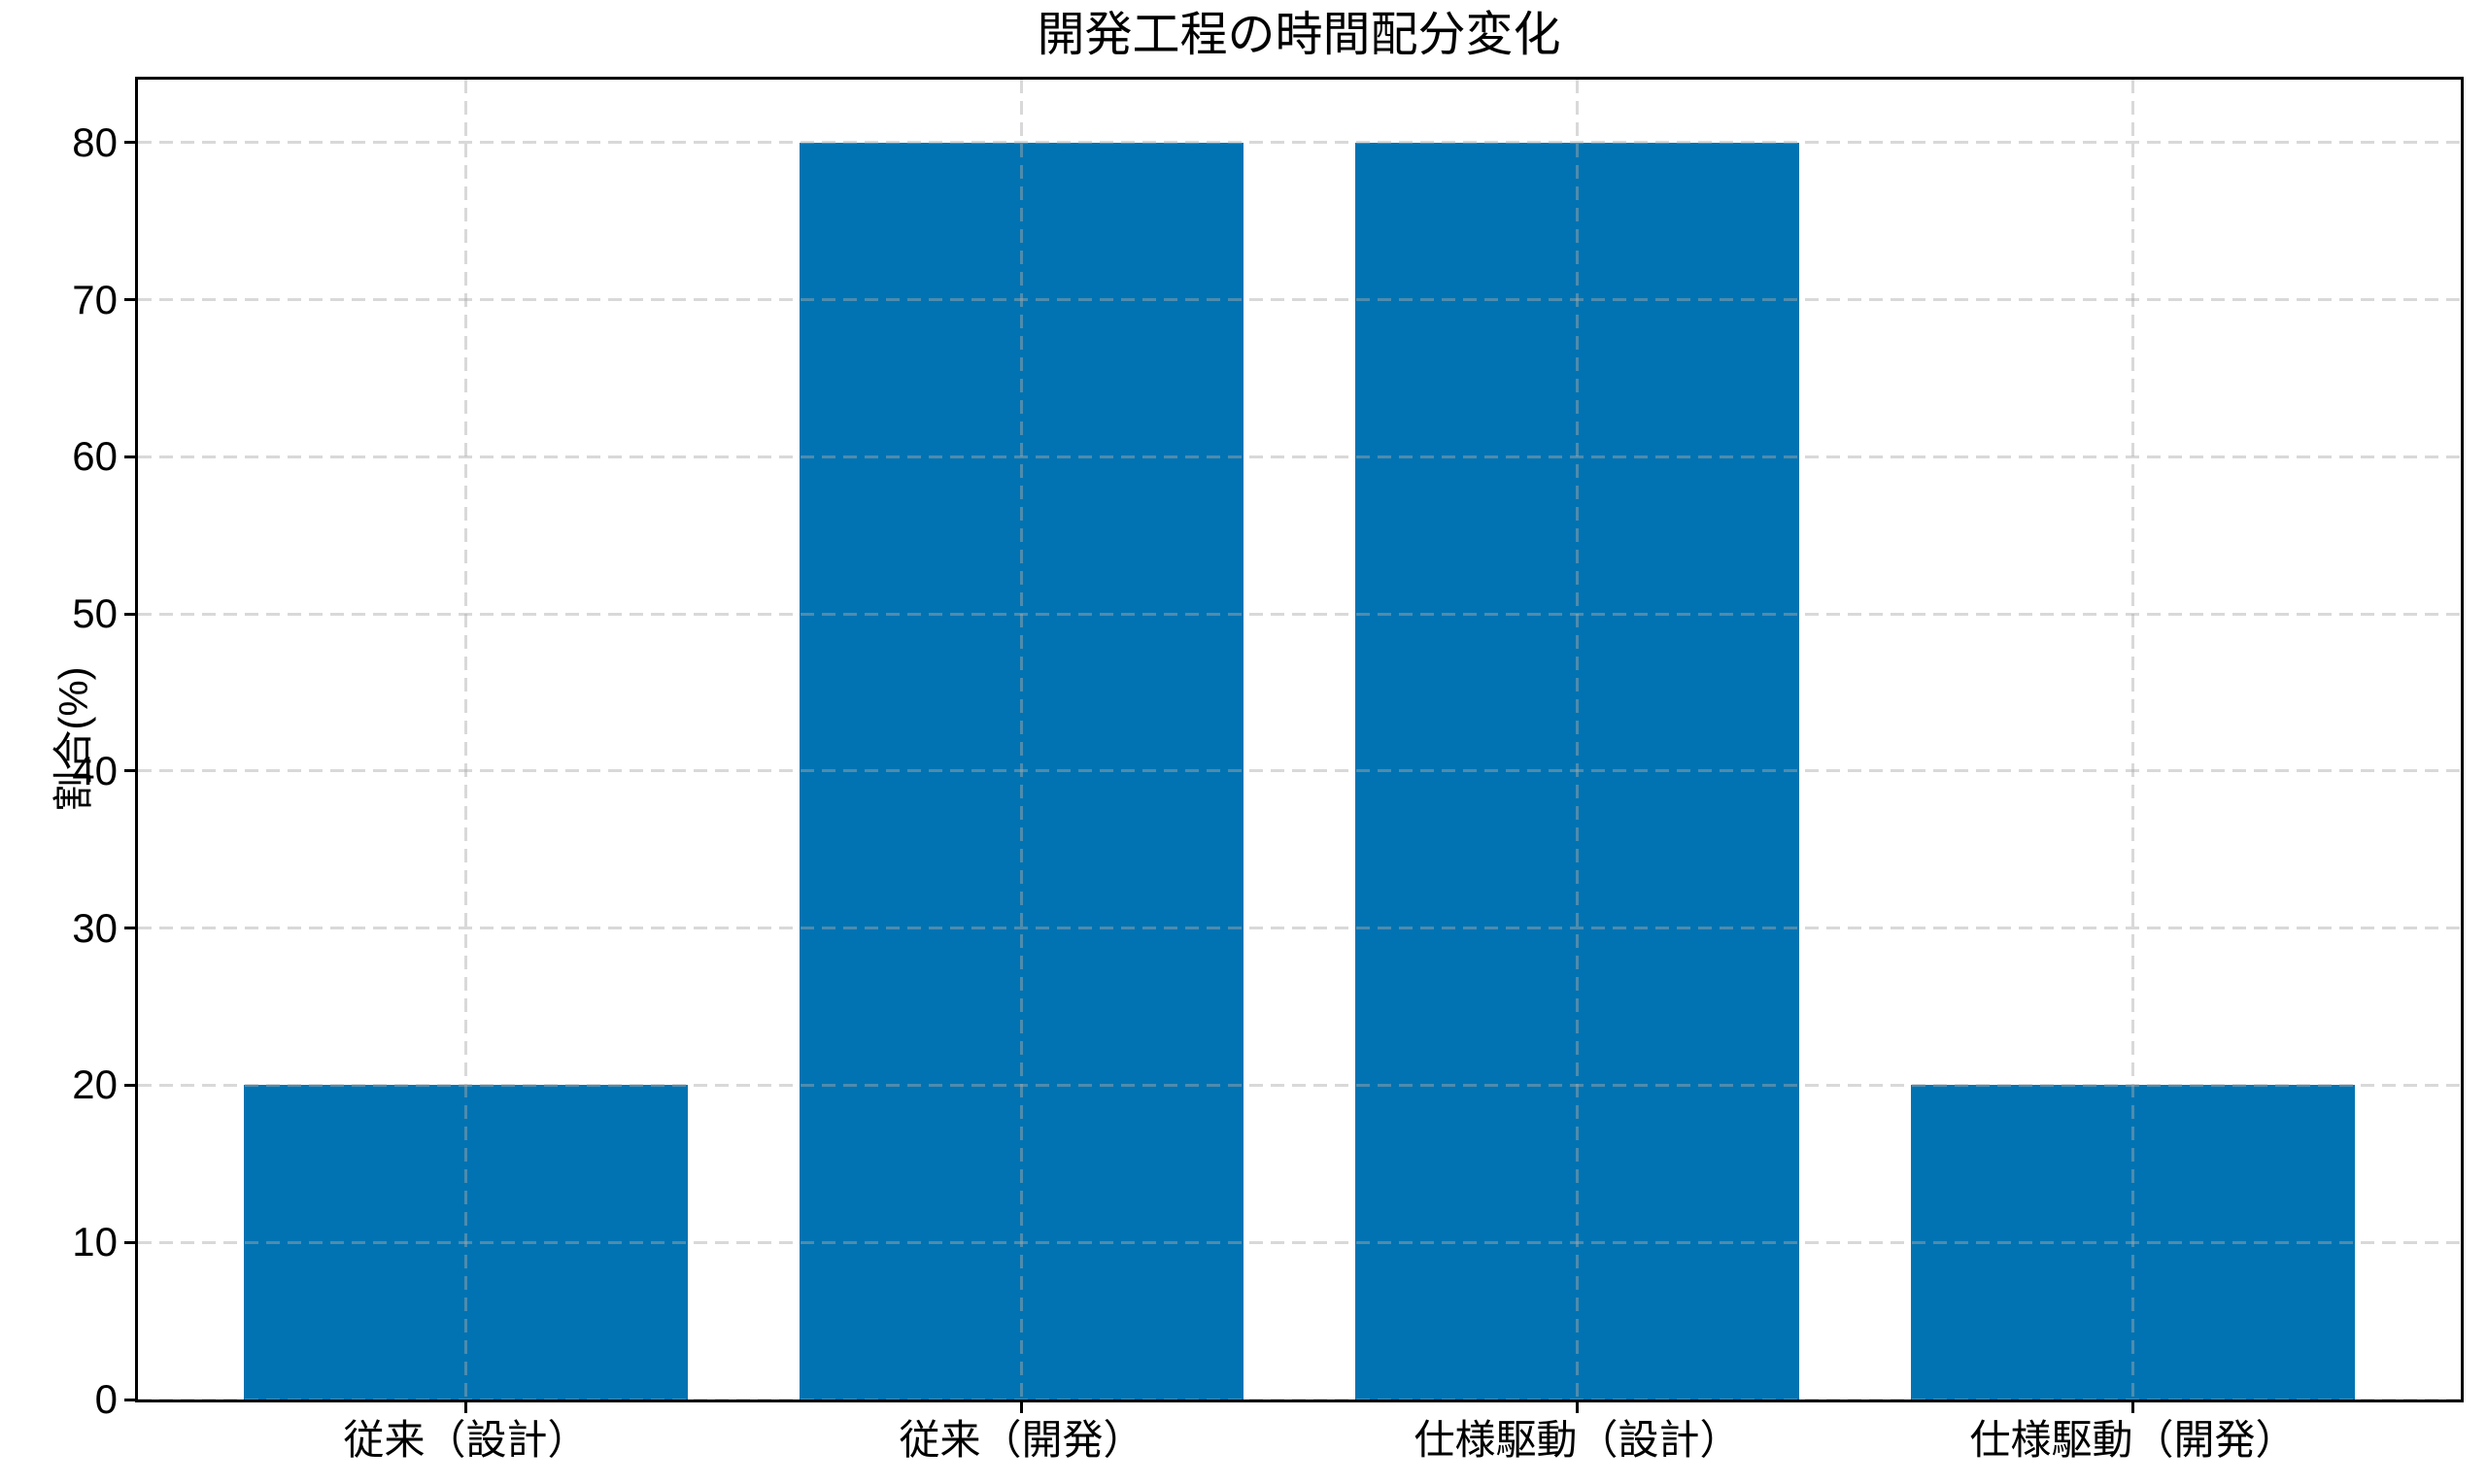 The image size is (2487, 1484). I want to click on y-tick-label-0: 0, so click(106, 1399).